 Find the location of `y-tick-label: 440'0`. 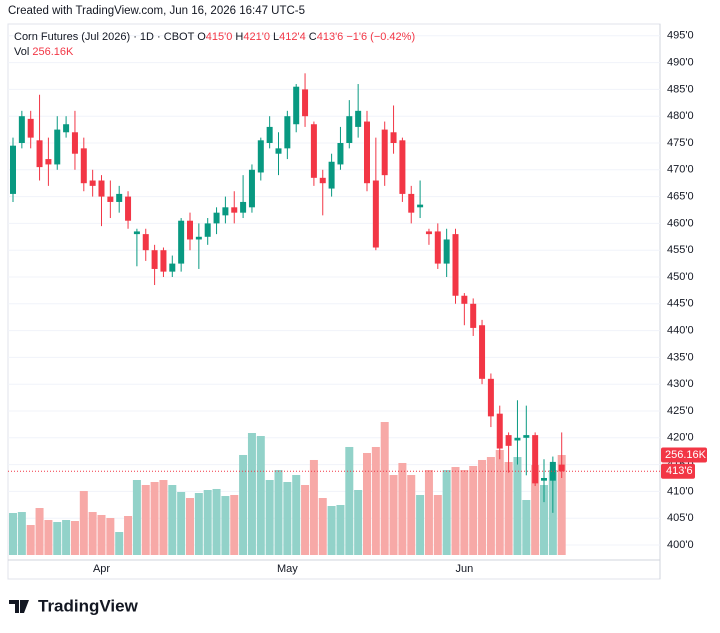

y-tick-label: 440'0 is located at coordinates (680, 330).